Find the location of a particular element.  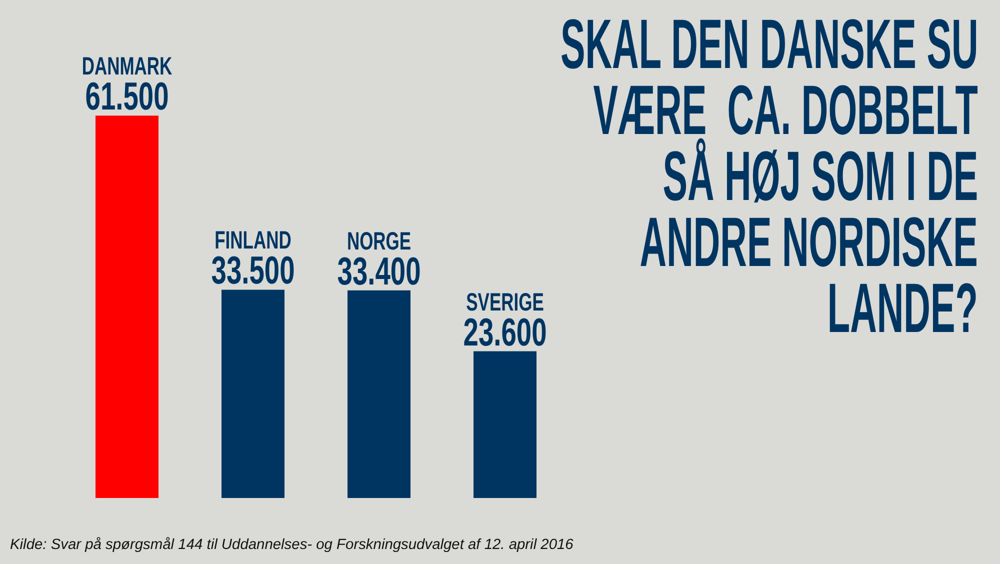

text: Kilde: Svar på spørgsmål 144 til Uddannelses- og Forskningsudvalget af 12. april 2016 is located at coordinates (292, 545).